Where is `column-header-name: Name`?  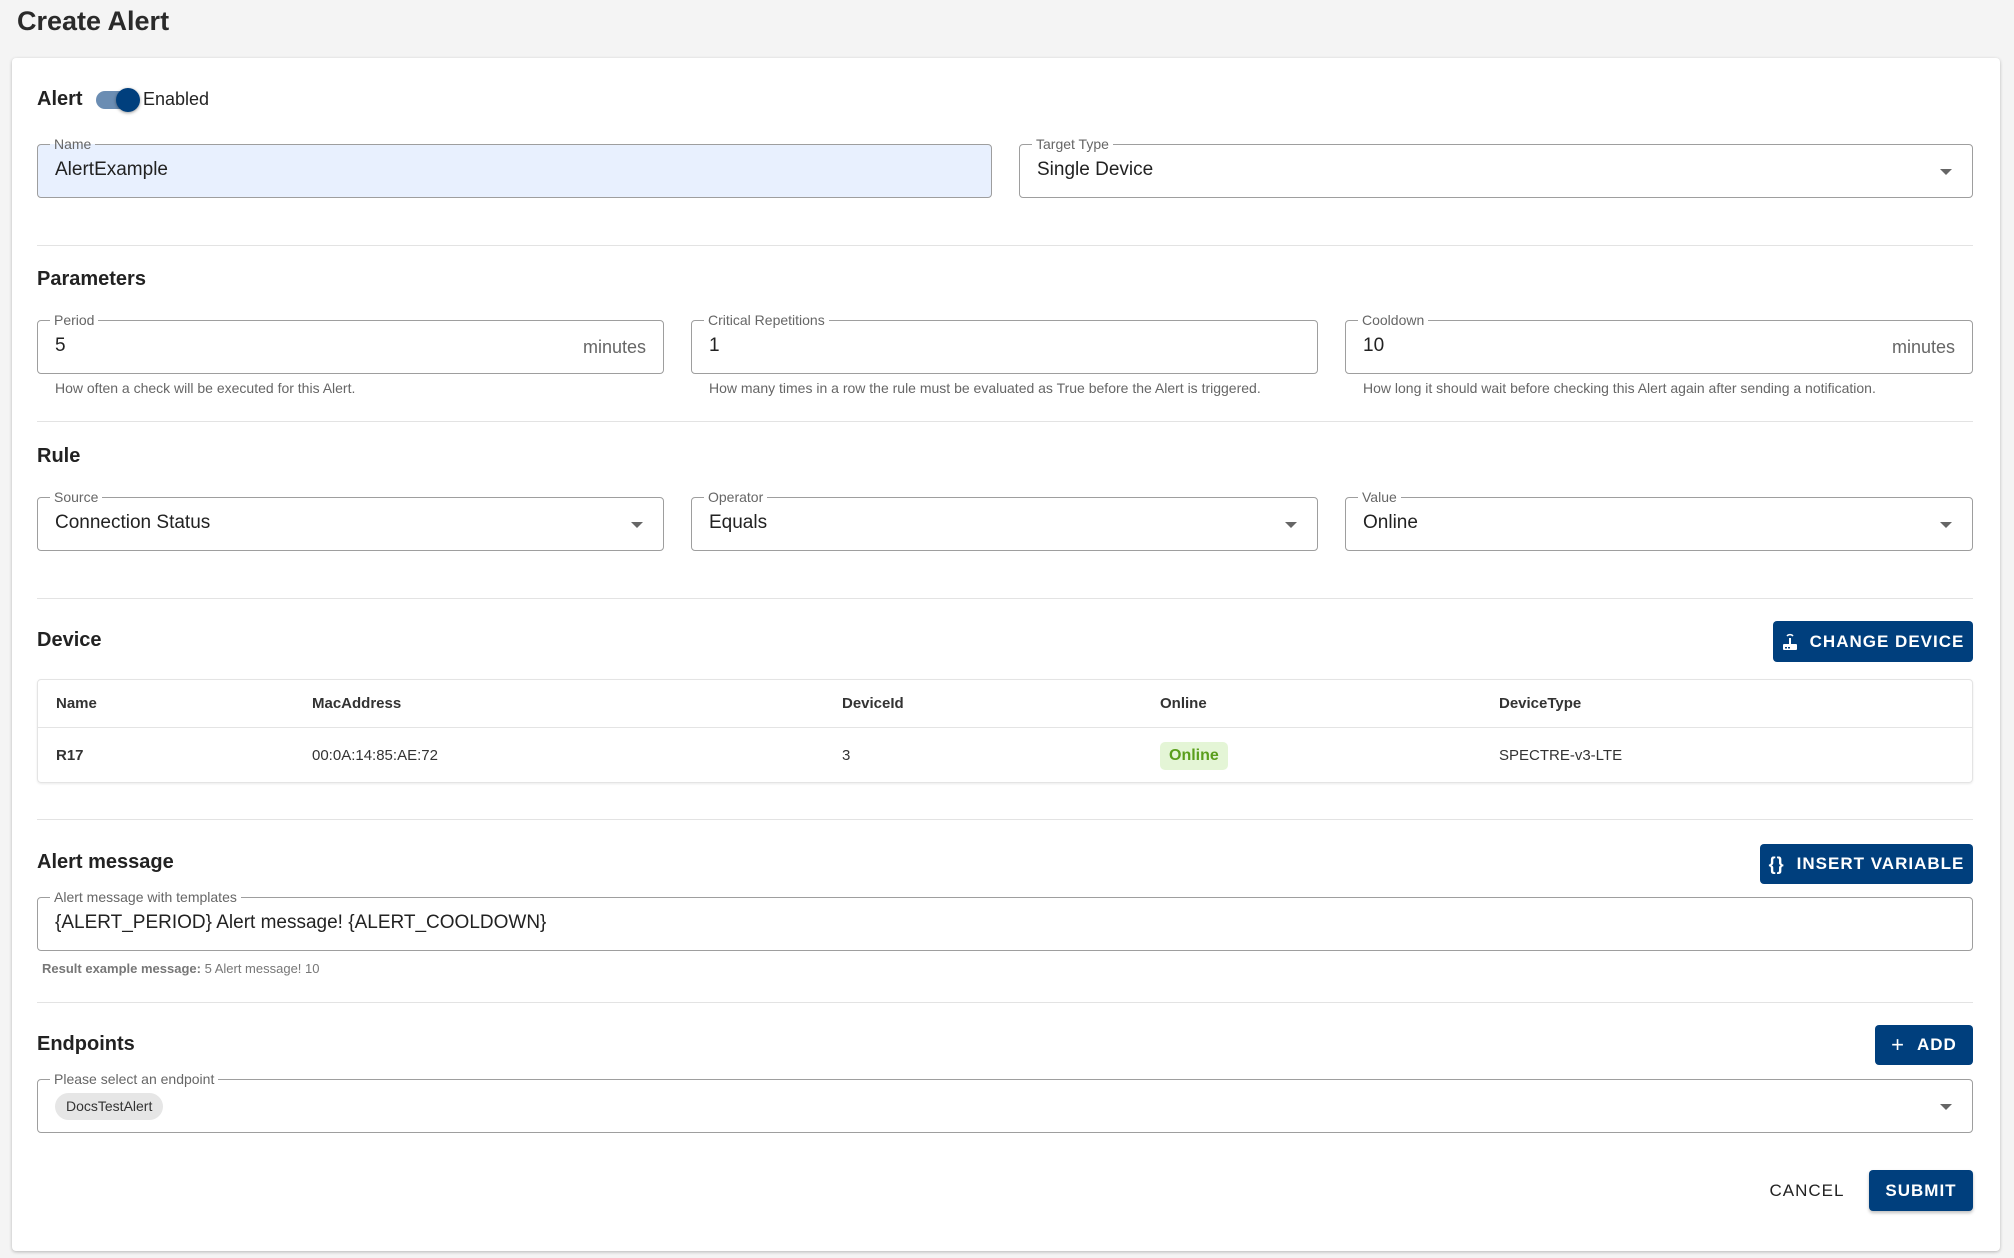 column-header-name: Name is located at coordinates (76, 703).